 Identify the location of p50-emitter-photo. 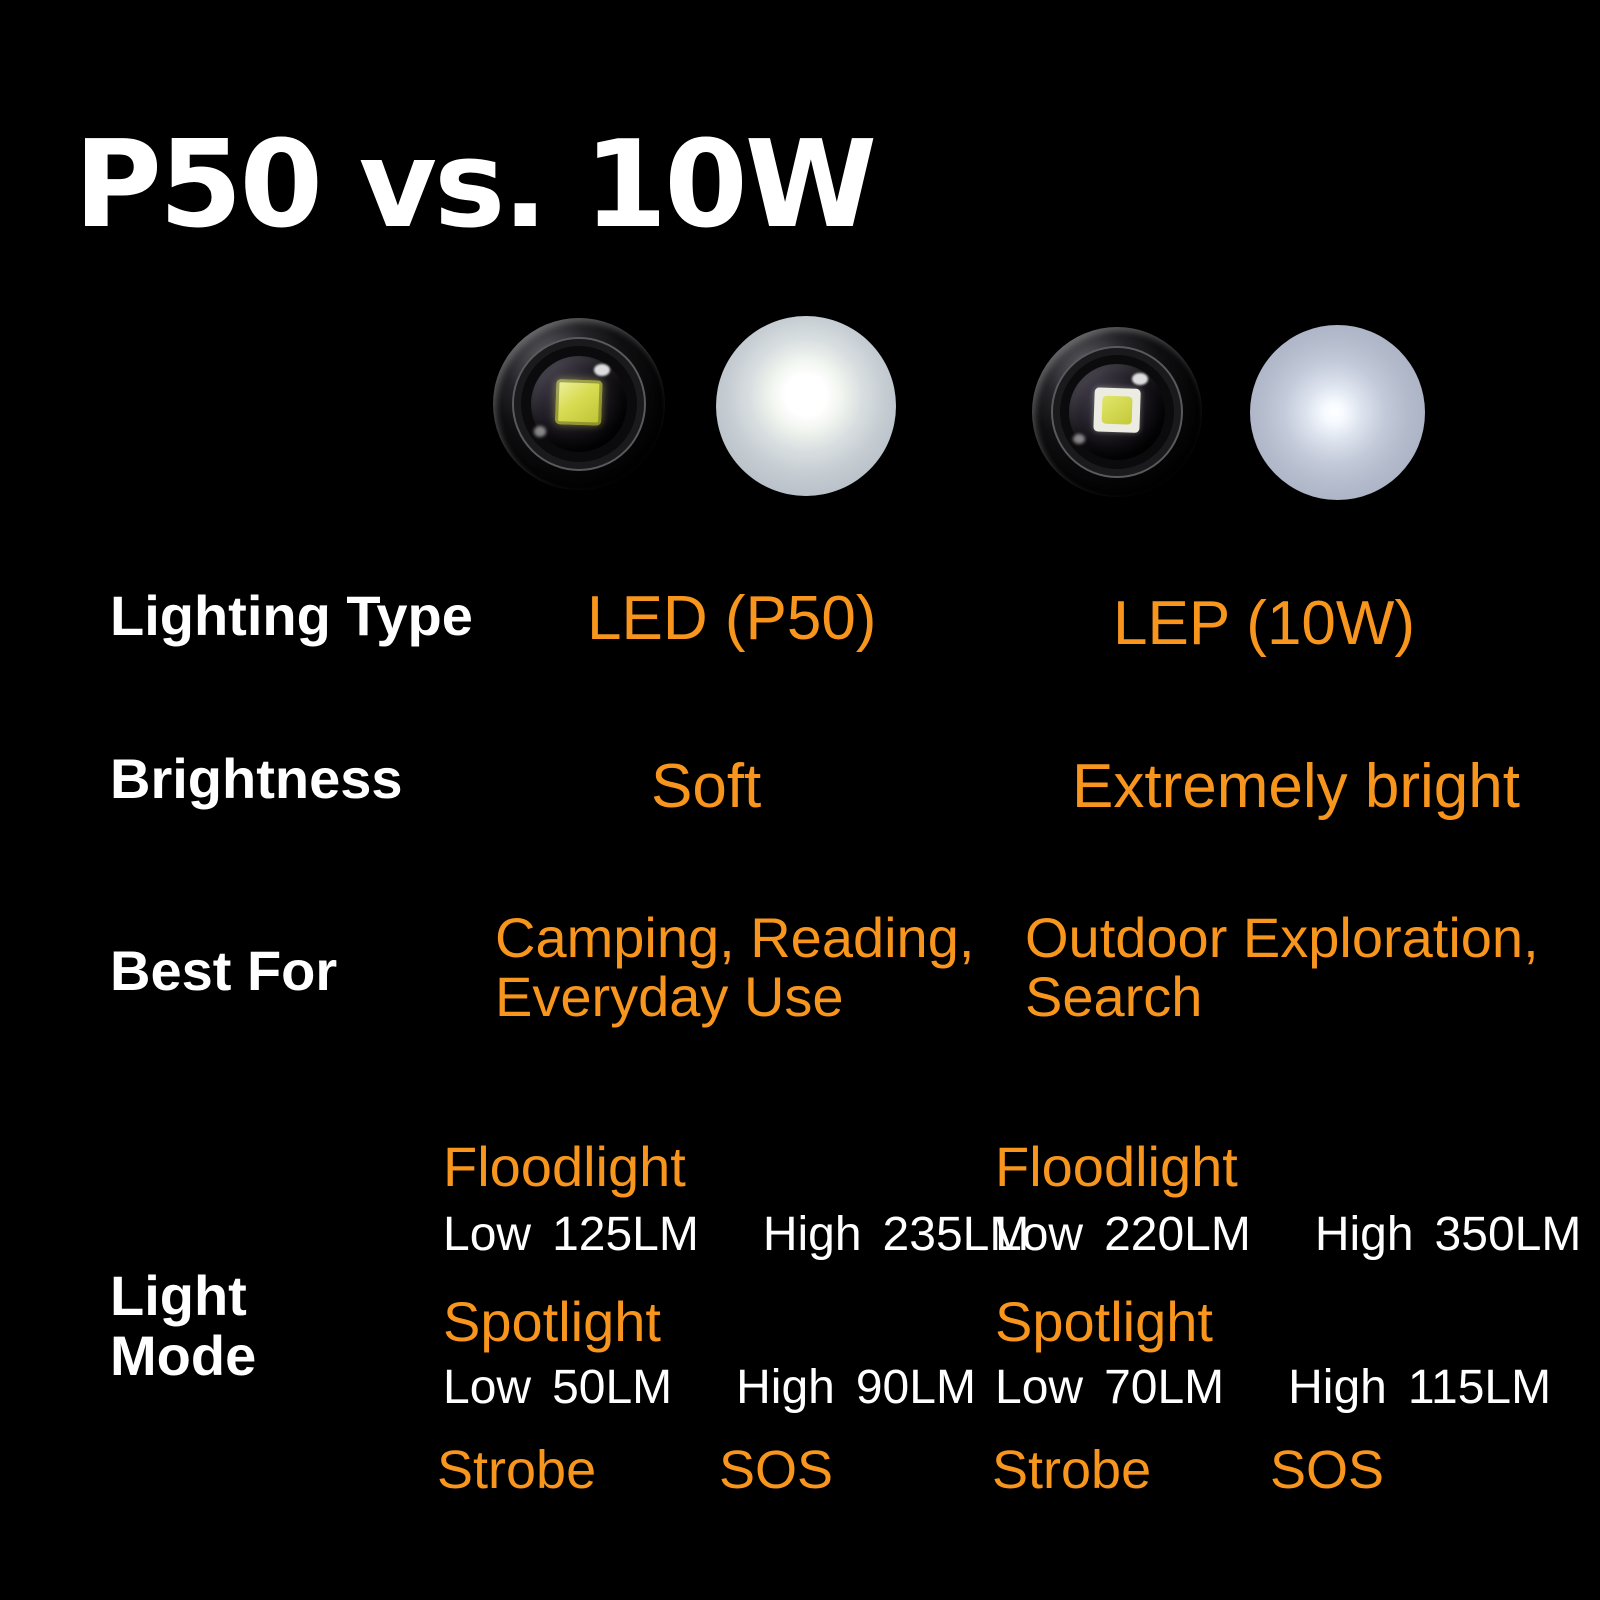
(579, 404).